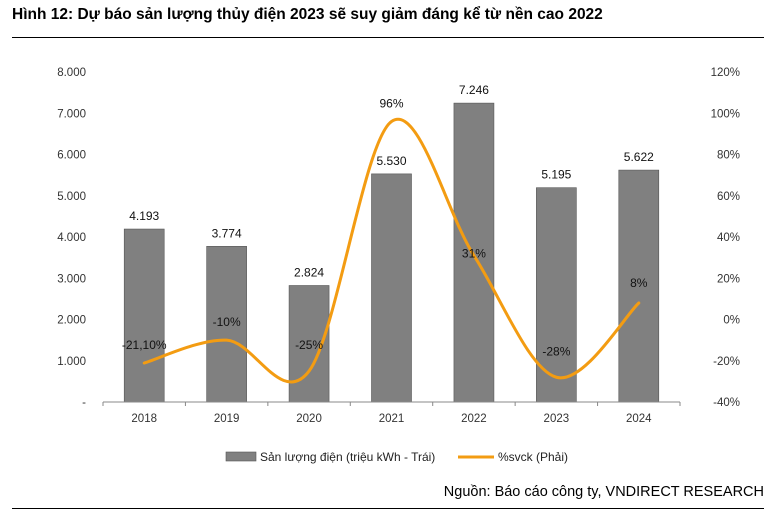 The image size is (778, 518). What do you see at coordinates (71, 321) in the screenshot?
I see `left-tick-label-2: 2.000` at bounding box center [71, 321].